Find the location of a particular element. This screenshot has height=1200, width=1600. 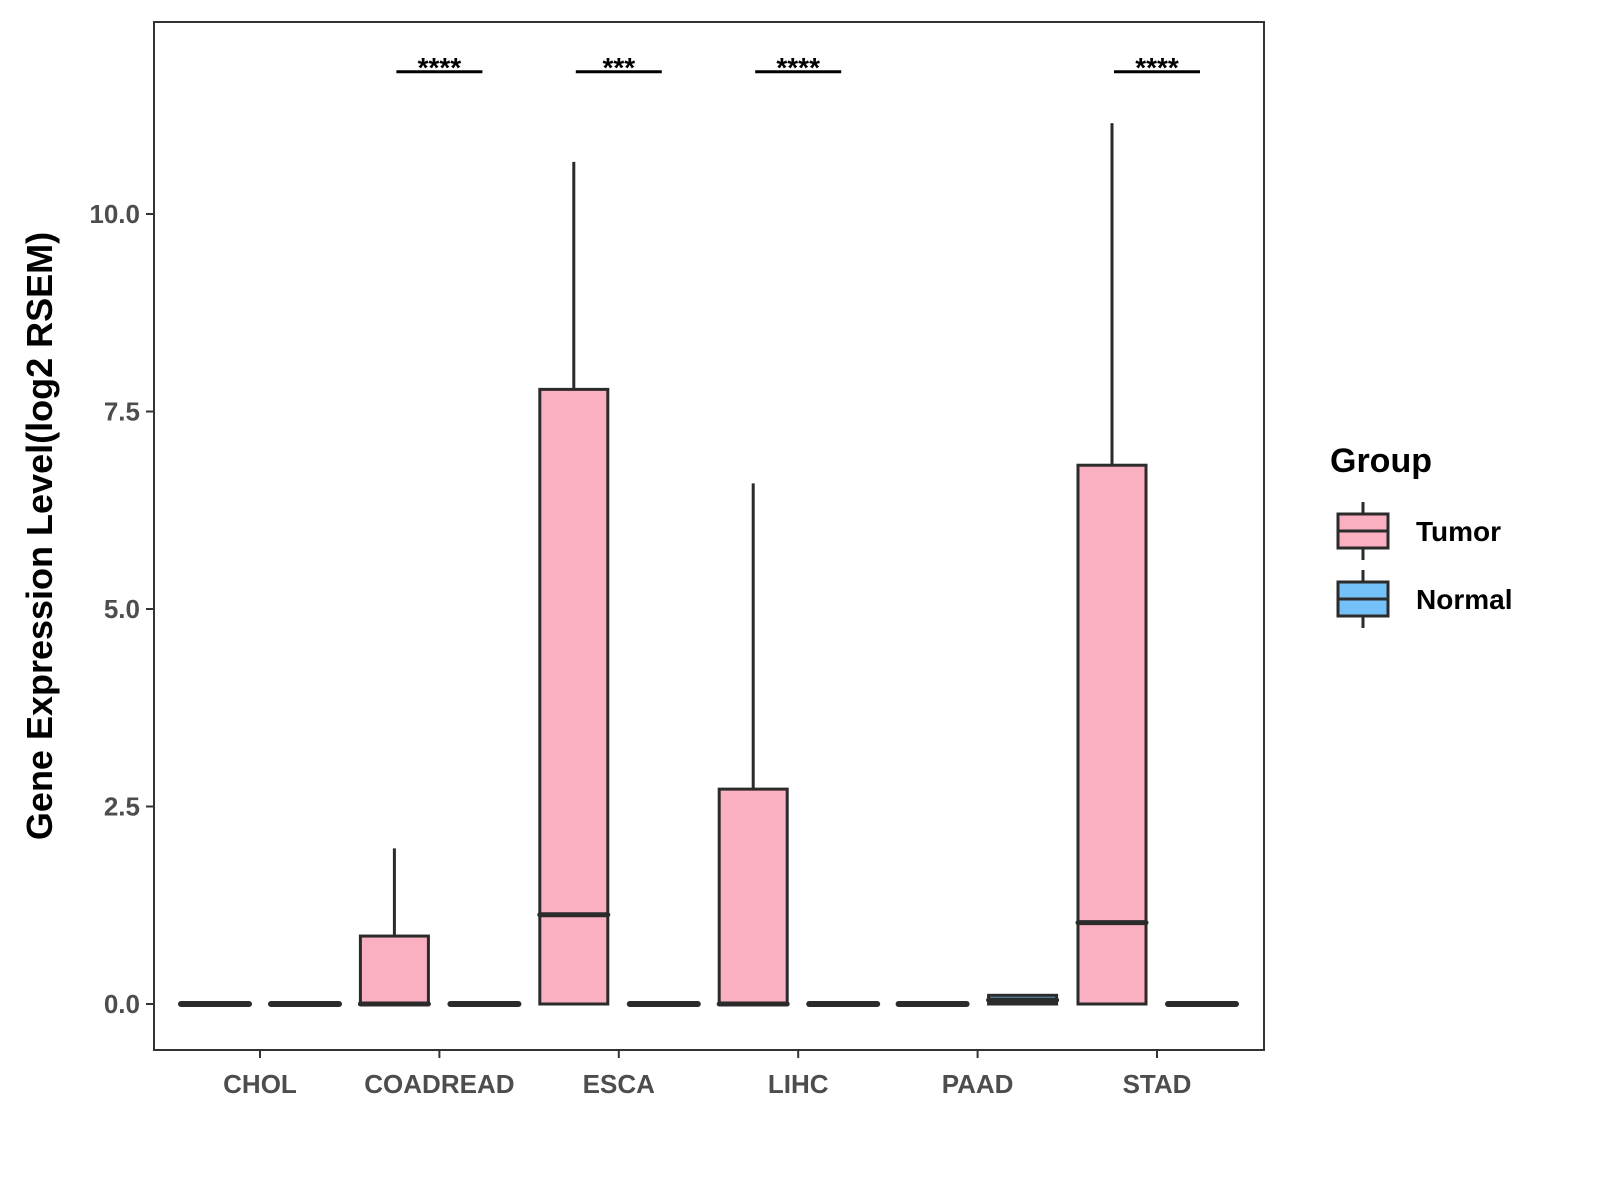

x-tick-label: ESCA is located at coordinates (619, 1084).